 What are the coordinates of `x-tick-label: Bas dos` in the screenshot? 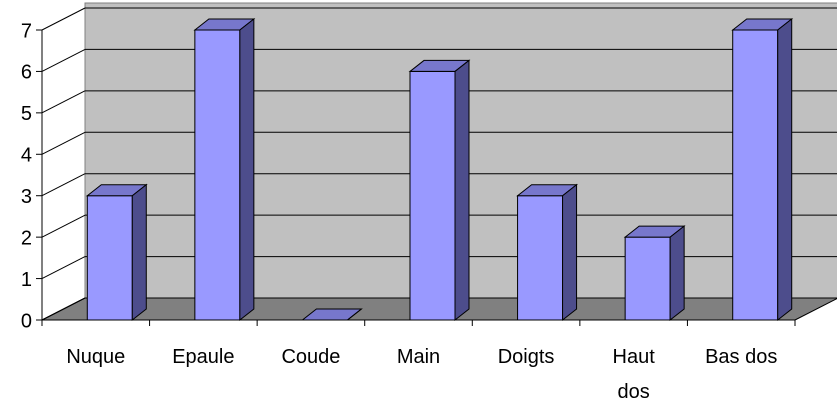 It's located at (741, 357).